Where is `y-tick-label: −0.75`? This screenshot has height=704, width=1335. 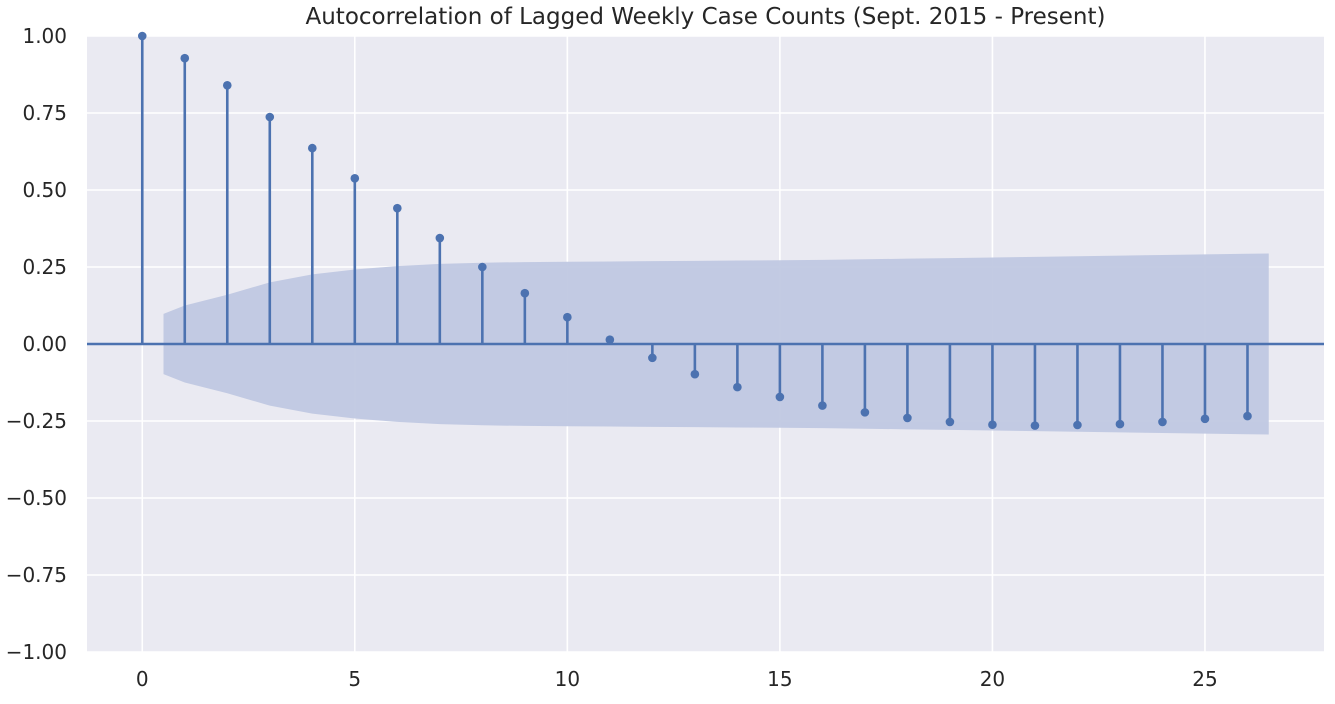 y-tick-label: −0.75 is located at coordinates (36, 575).